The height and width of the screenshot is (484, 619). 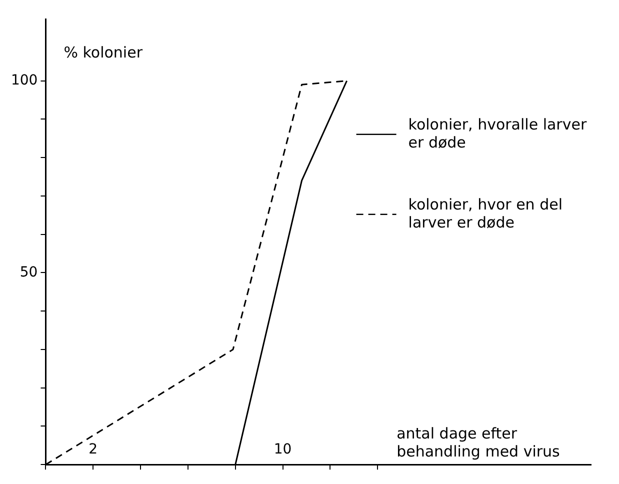 I want to click on x-tick-label: 10, so click(x=283, y=450).